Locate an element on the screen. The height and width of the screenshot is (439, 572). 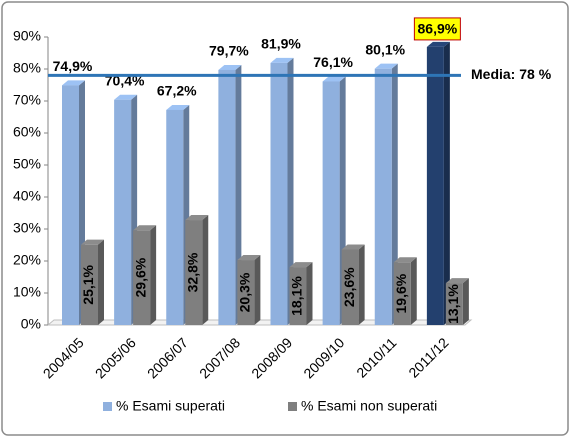
y-tick-label: 50% is located at coordinates (27, 164).